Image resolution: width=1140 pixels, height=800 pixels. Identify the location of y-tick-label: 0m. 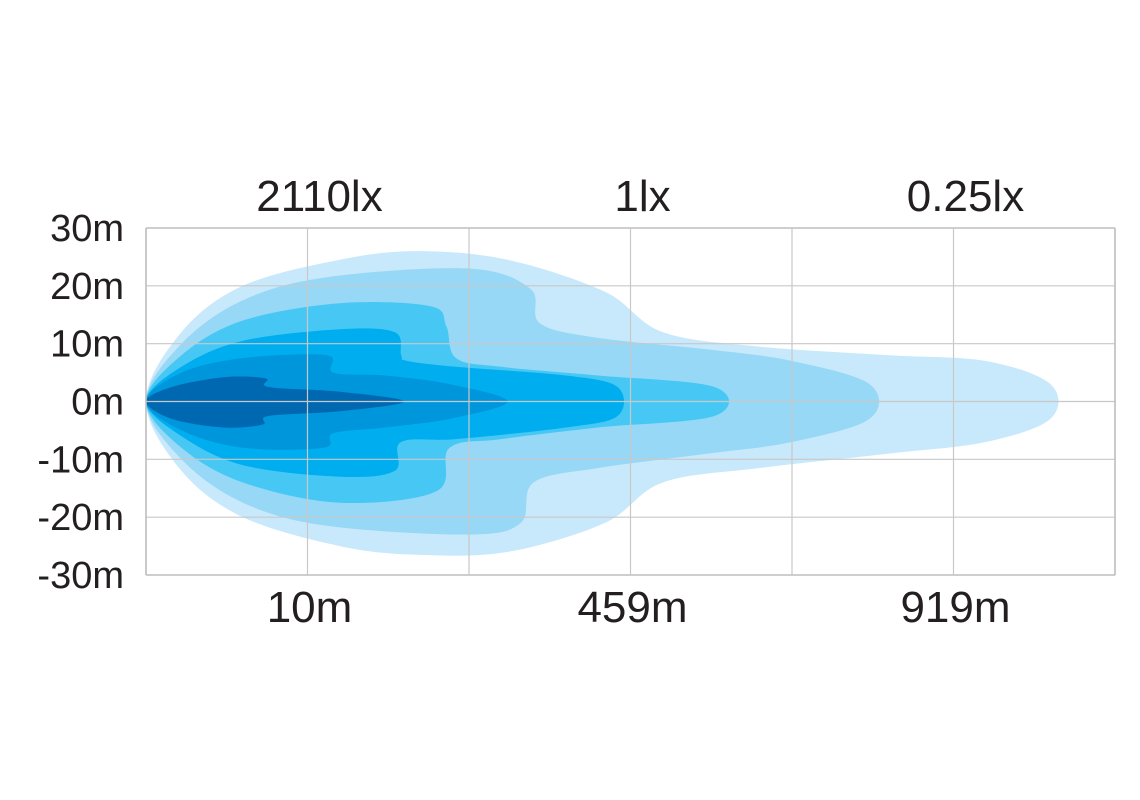
(97, 403).